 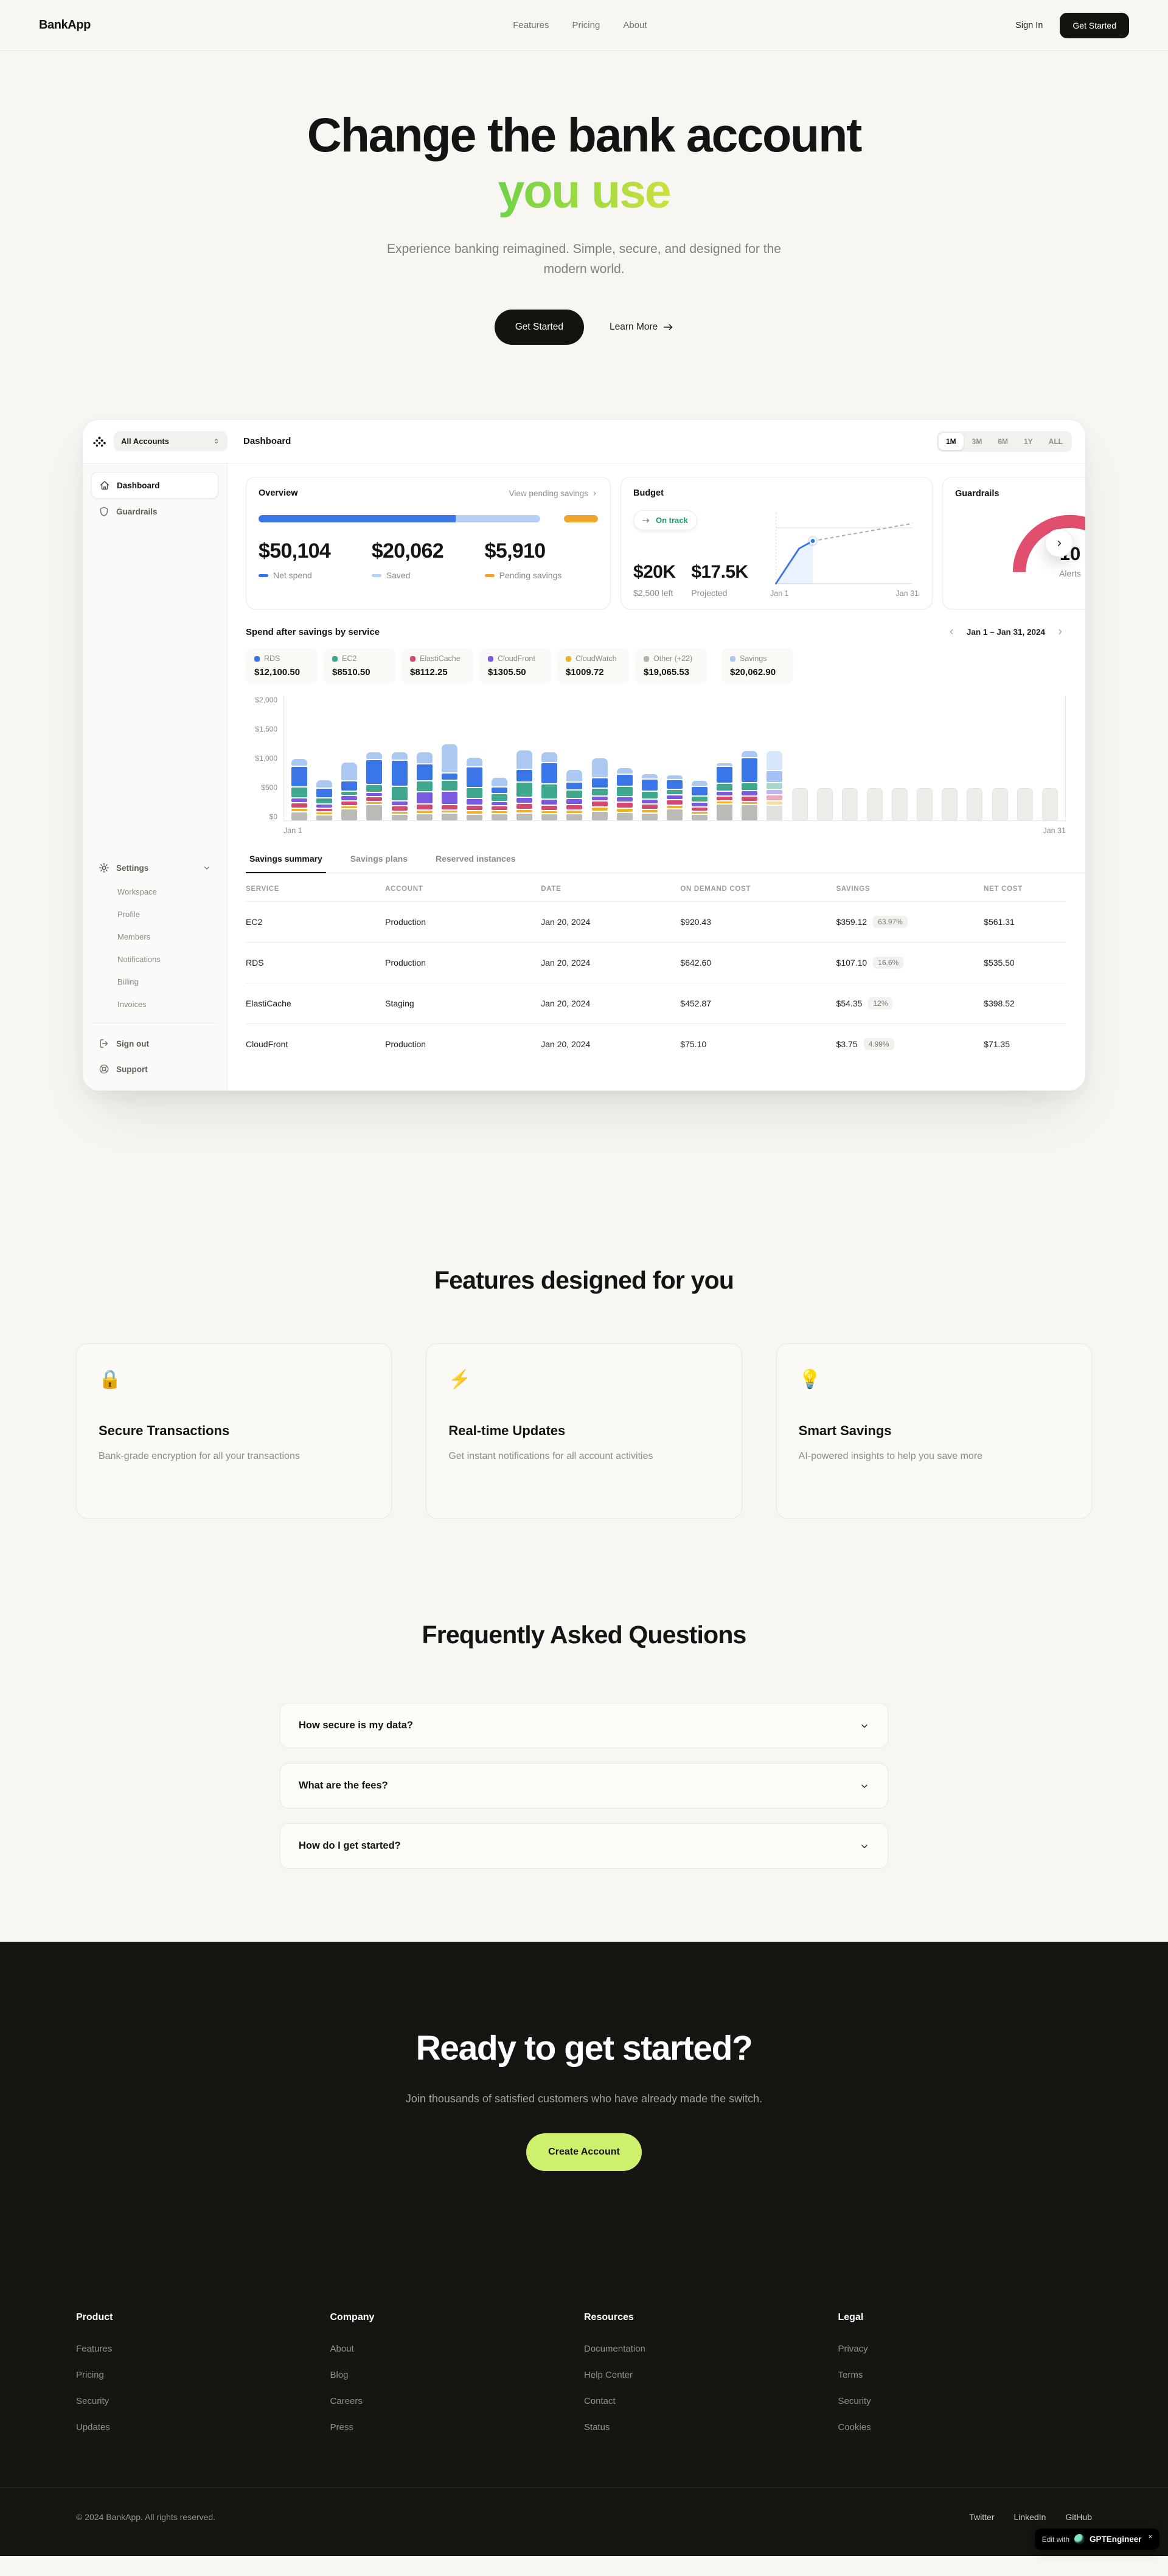 I want to click on sidebar-subitem-invoices: Invoices, so click(x=132, y=1004).